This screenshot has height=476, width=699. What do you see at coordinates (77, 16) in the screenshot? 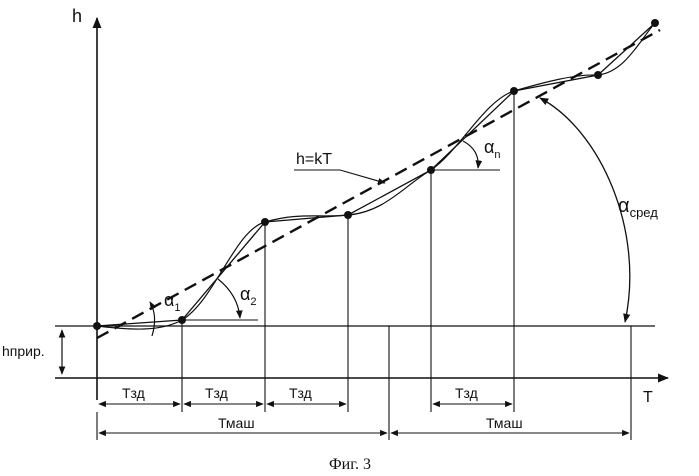
I see `y-axis-label: h` at bounding box center [77, 16].